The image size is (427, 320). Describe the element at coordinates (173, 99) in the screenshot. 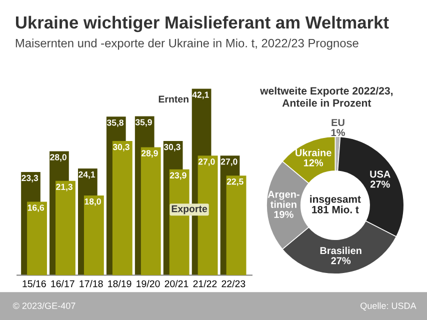

I see `series-label: Ernten` at that location.